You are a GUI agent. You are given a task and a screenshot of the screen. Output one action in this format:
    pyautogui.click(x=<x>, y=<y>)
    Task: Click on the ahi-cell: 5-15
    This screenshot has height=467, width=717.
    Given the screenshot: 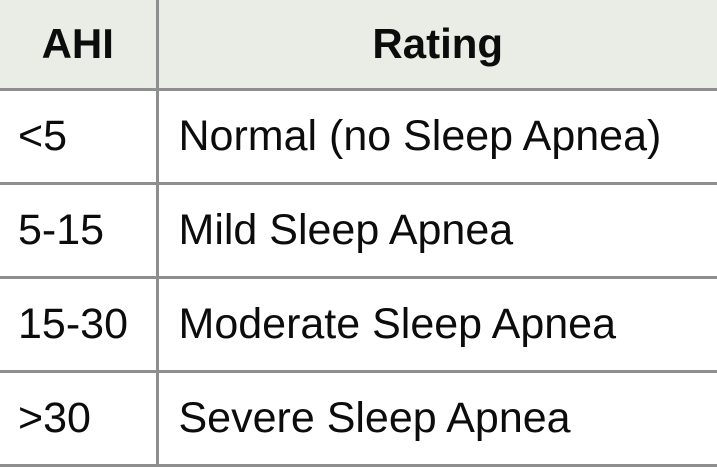 What is the action you would take?
    pyautogui.click(x=79, y=230)
    